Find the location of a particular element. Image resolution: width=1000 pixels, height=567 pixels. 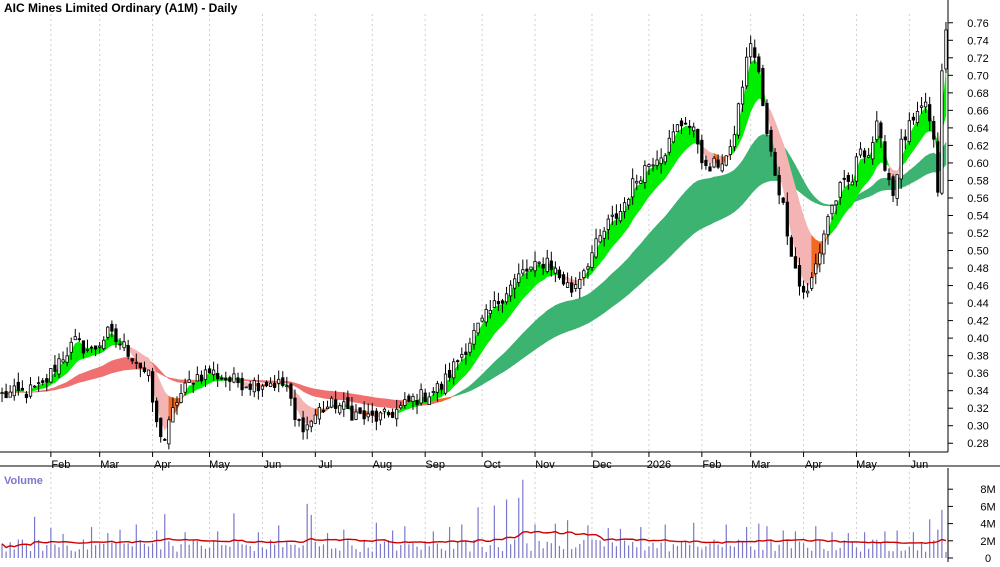

price-tick-label: 0.48 is located at coordinates (977, 269).